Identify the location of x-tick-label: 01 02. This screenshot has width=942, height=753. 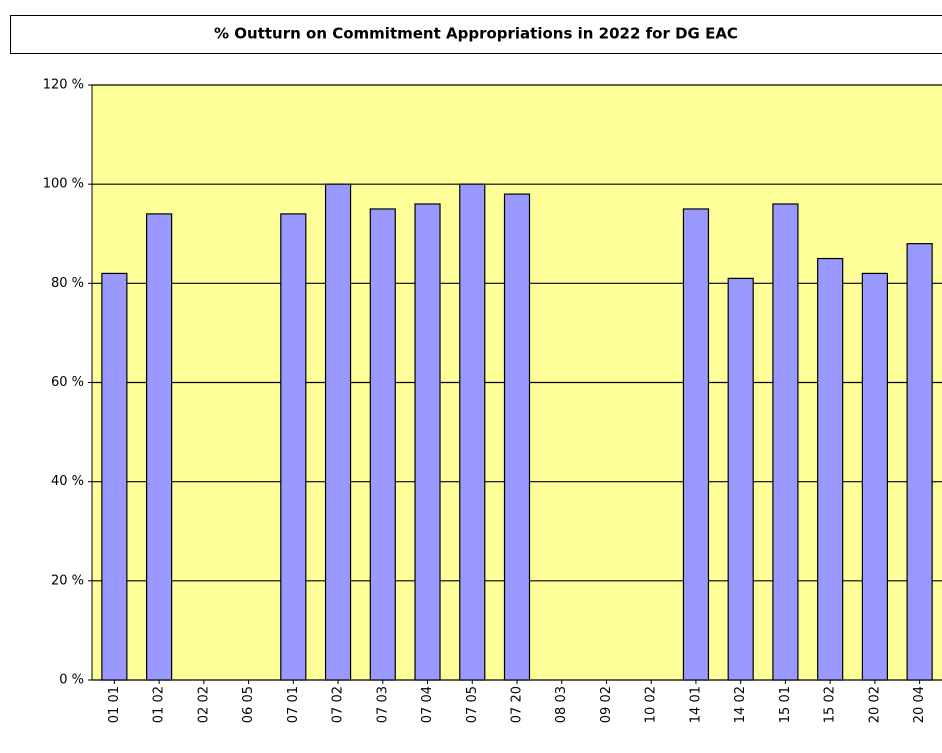
(159, 704).